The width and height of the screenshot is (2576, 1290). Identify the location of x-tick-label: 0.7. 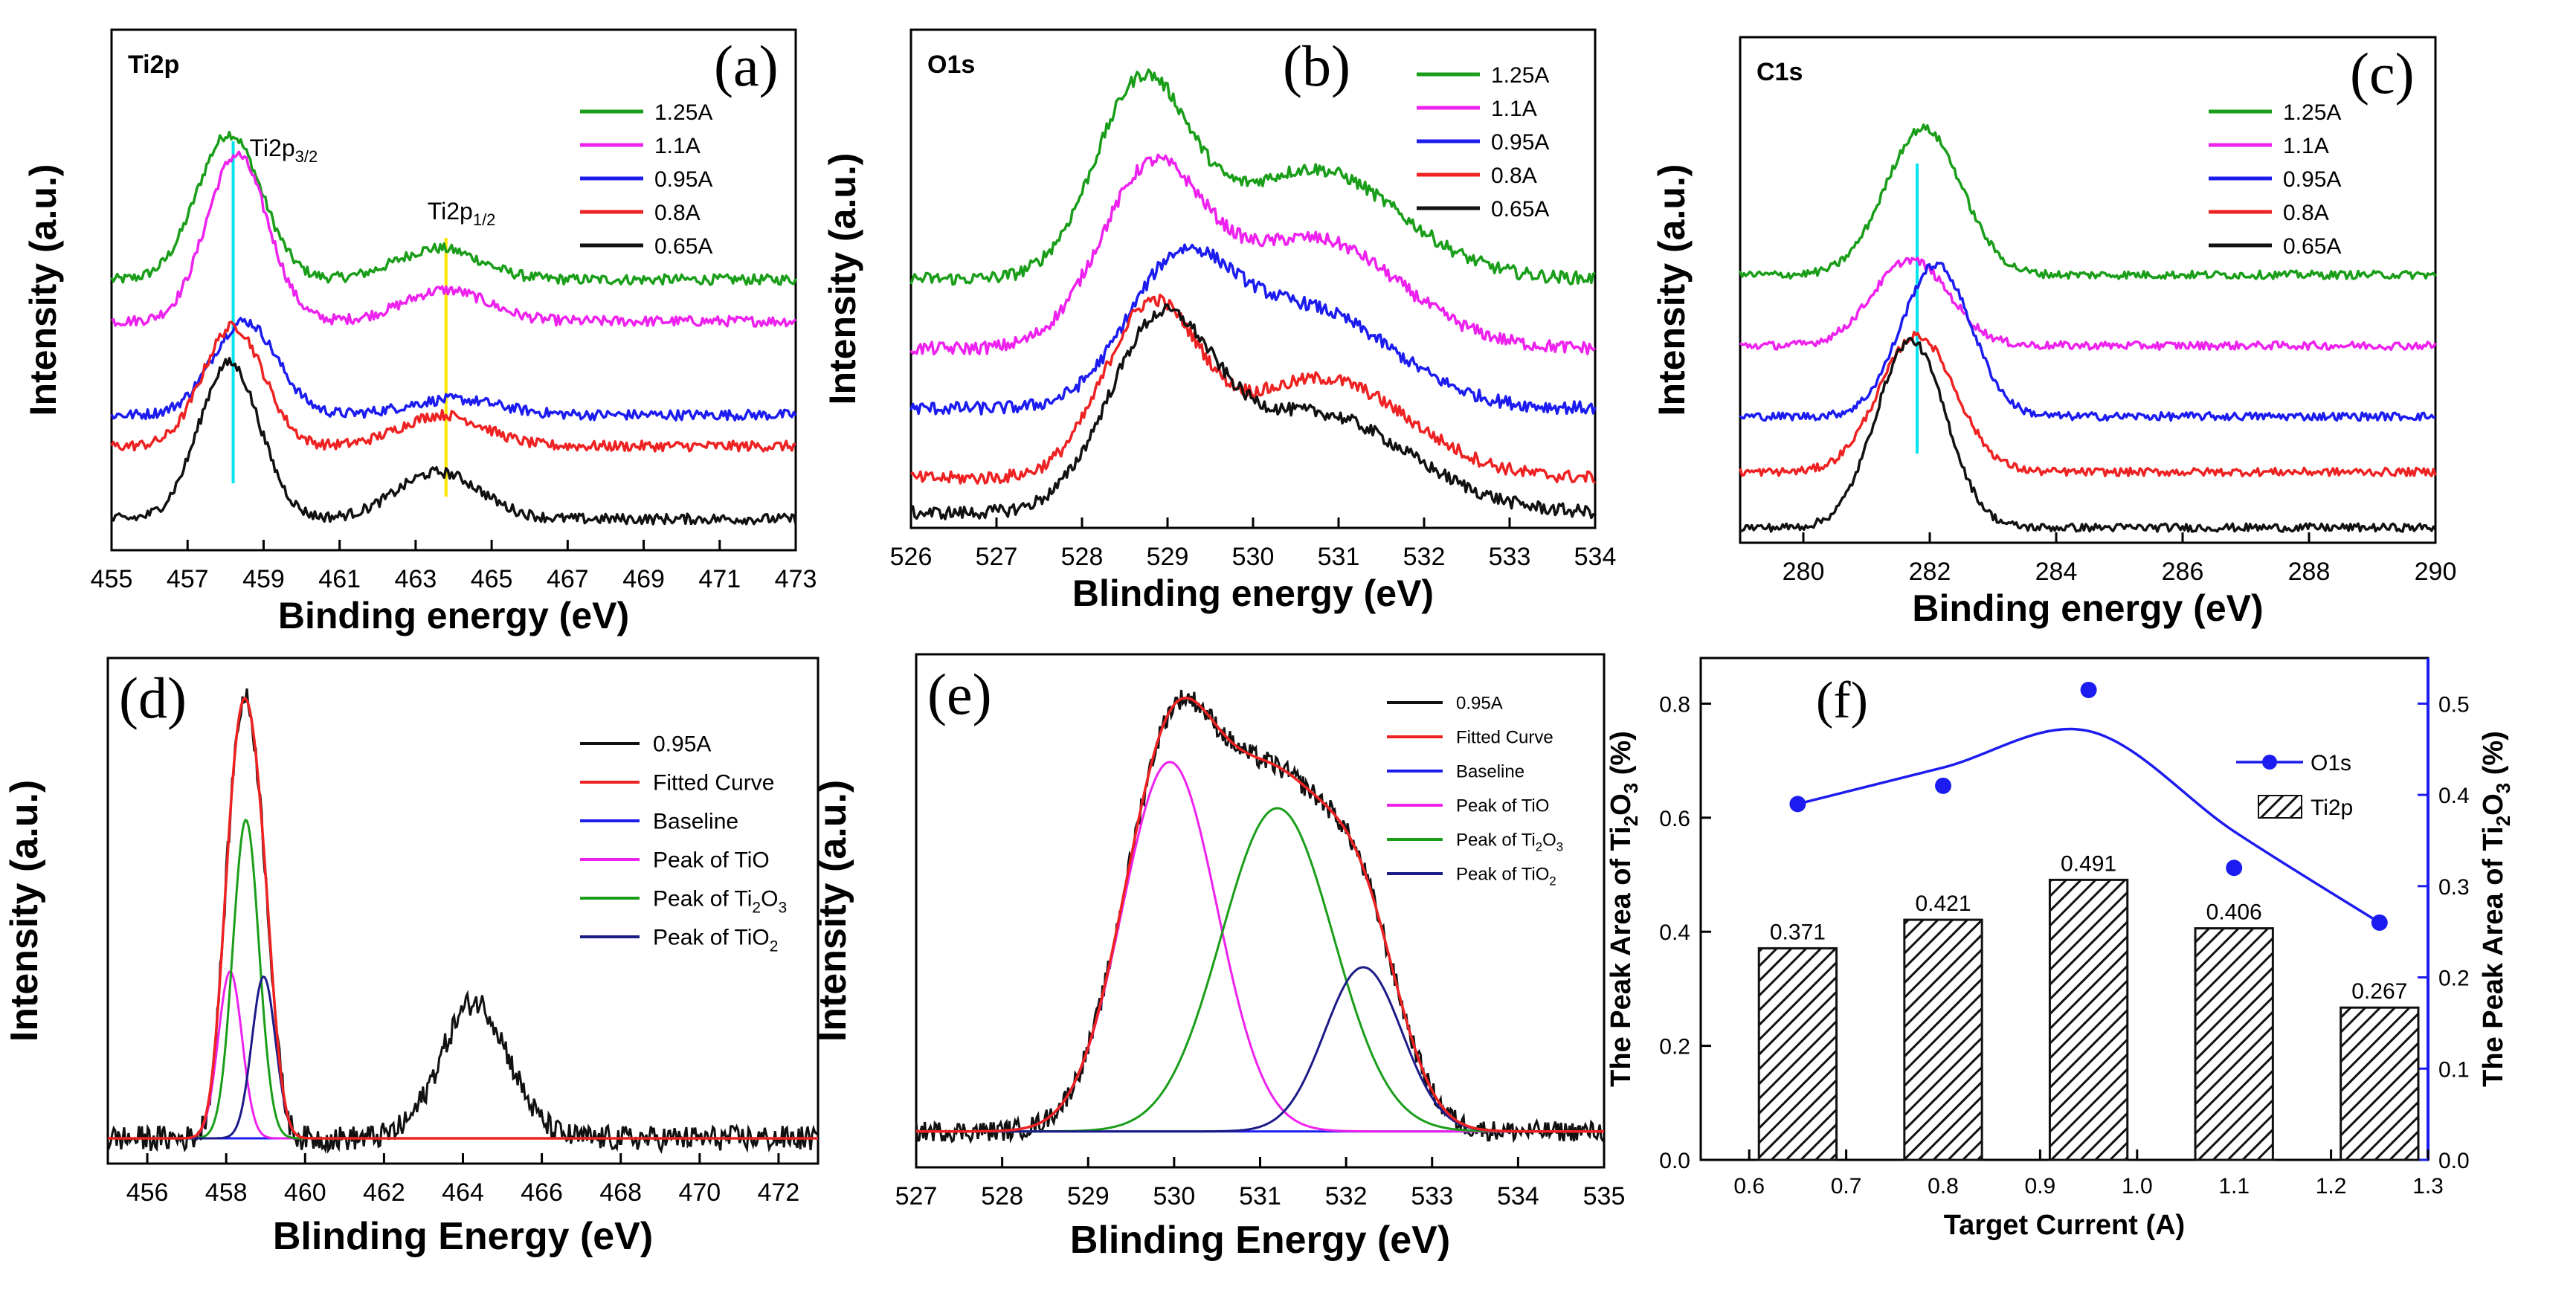
(1846, 1186).